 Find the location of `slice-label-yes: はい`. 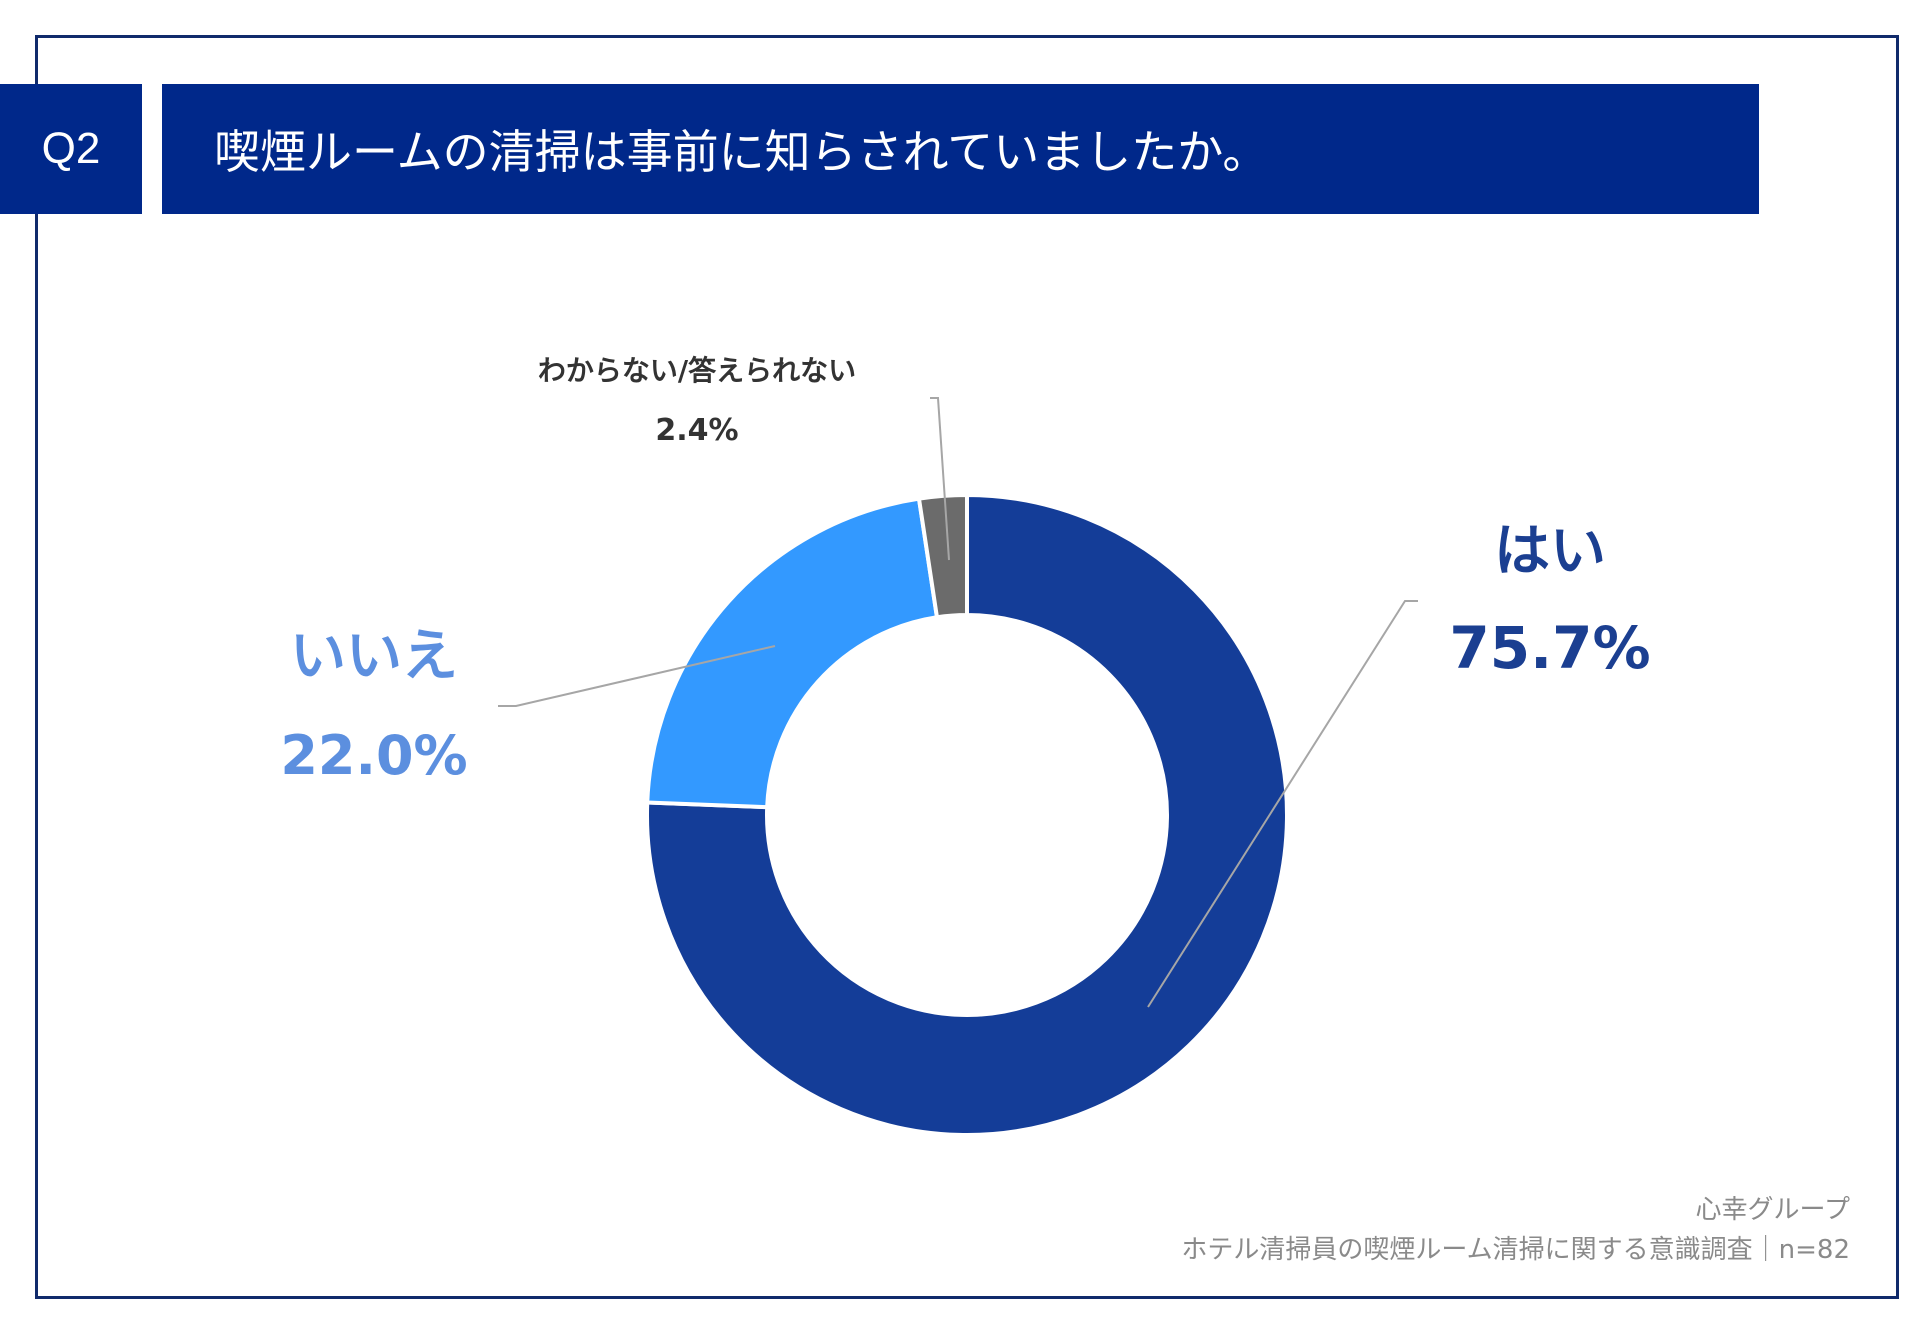

slice-label-yes: はい is located at coordinates (1550, 551).